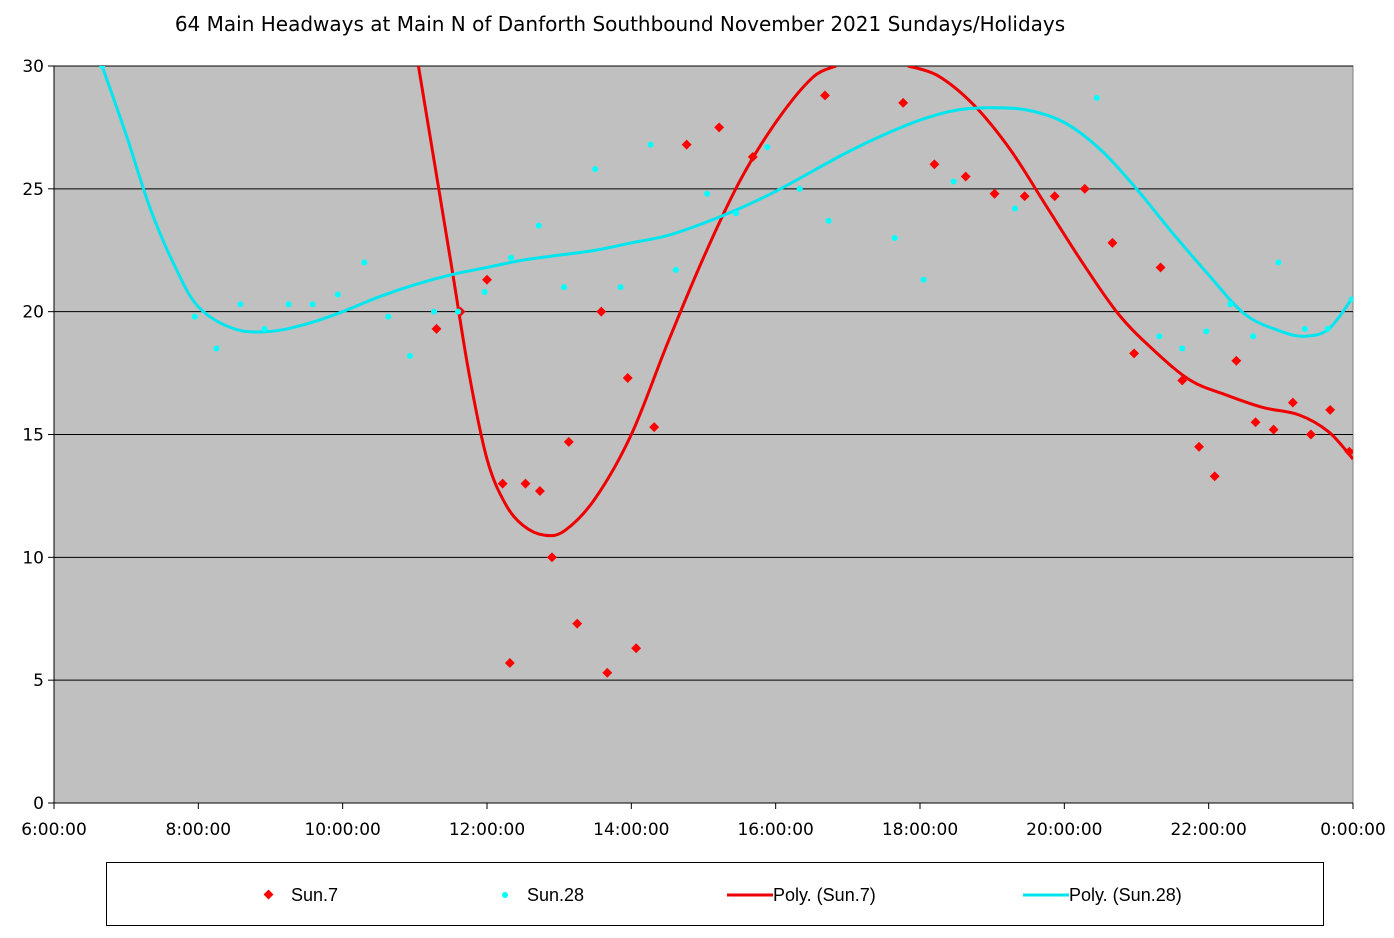  Describe the element at coordinates (38, 804) in the screenshot. I see `y-tick-label: 0` at that location.